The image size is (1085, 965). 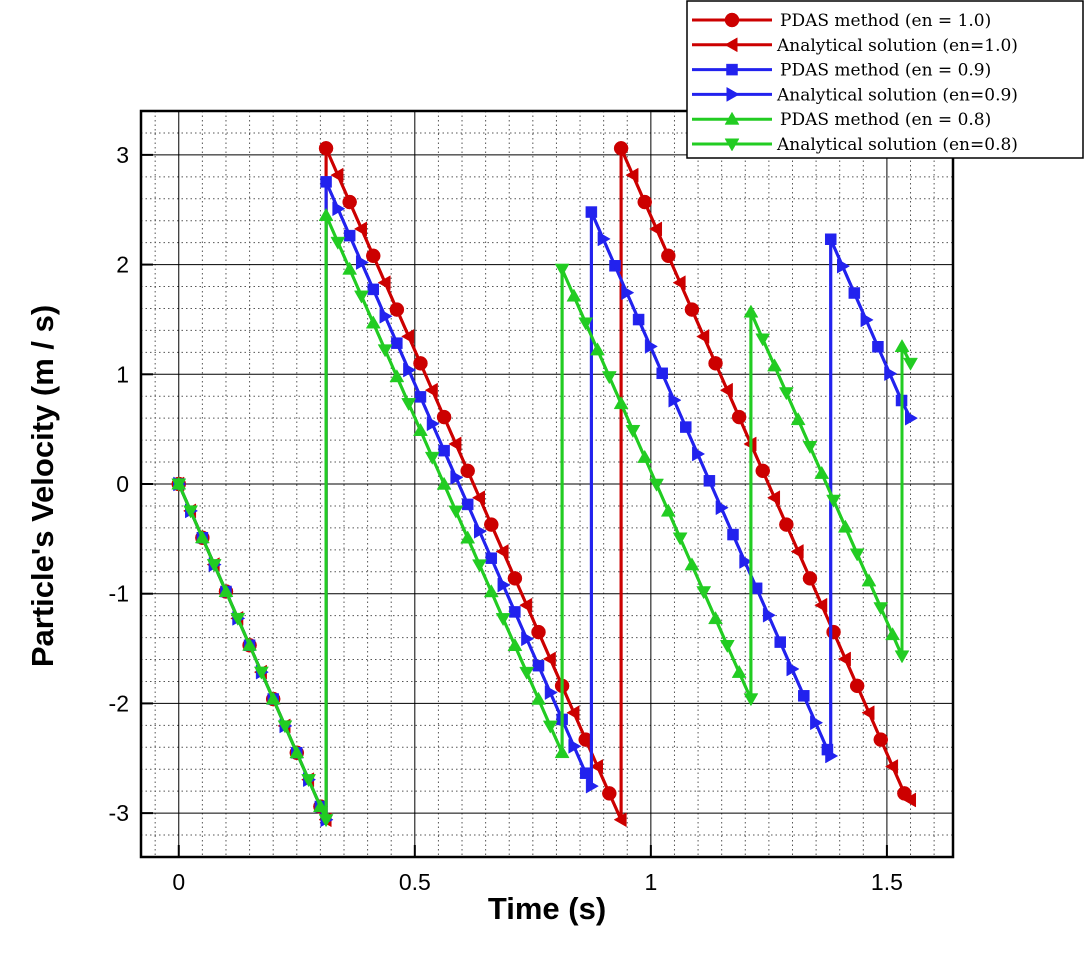 What do you see at coordinates (122, 374) in the screenshot?
I see `y-tick-label: 1` at bounding box center [122, 374].